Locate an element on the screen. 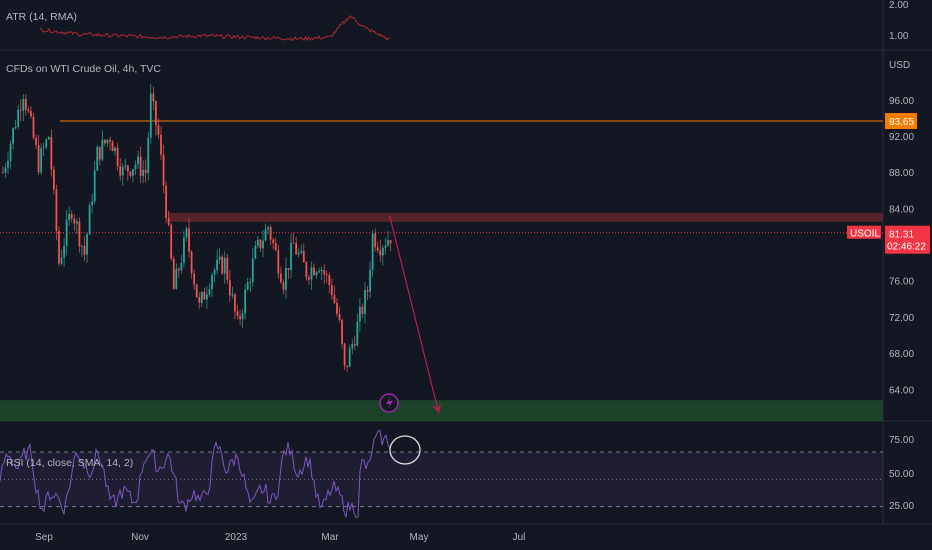  atr-tick-1: 1.00 is located at coordinates (899, 36).